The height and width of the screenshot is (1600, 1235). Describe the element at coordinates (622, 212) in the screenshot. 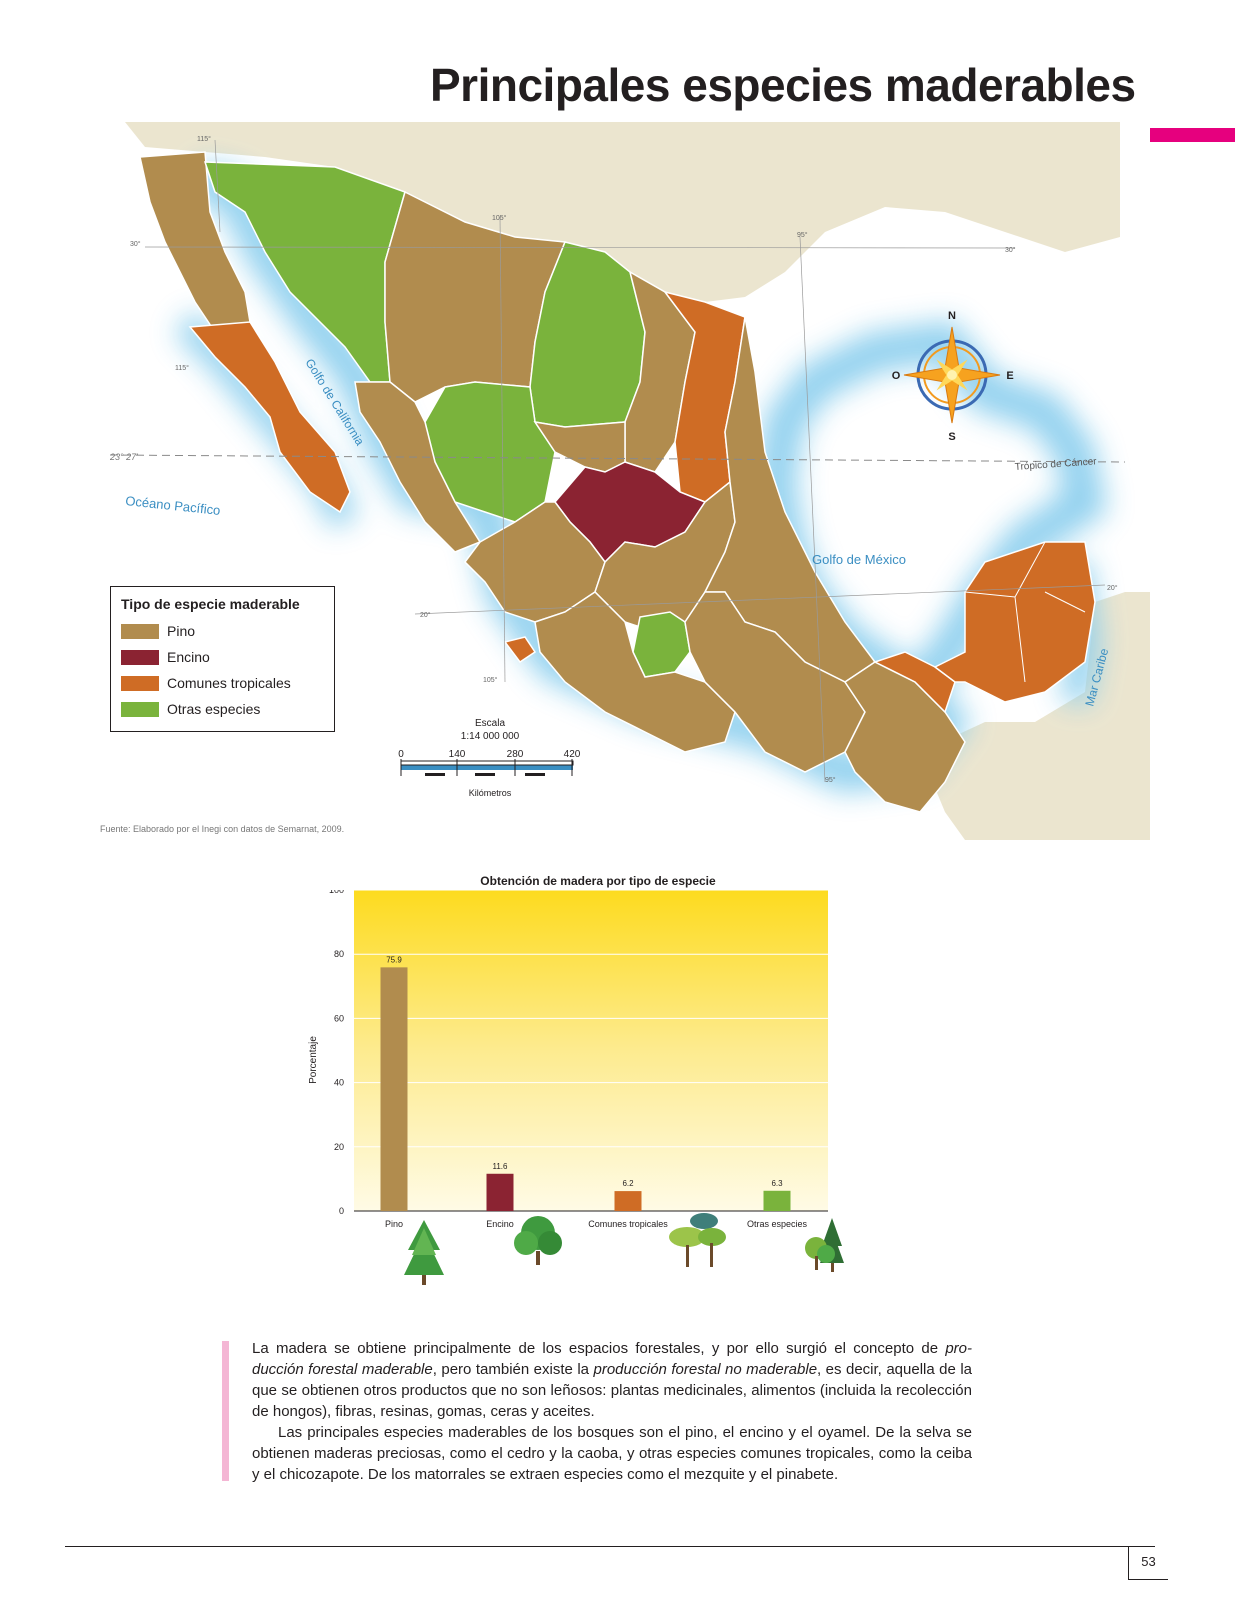

I see `usa-land` at that location.